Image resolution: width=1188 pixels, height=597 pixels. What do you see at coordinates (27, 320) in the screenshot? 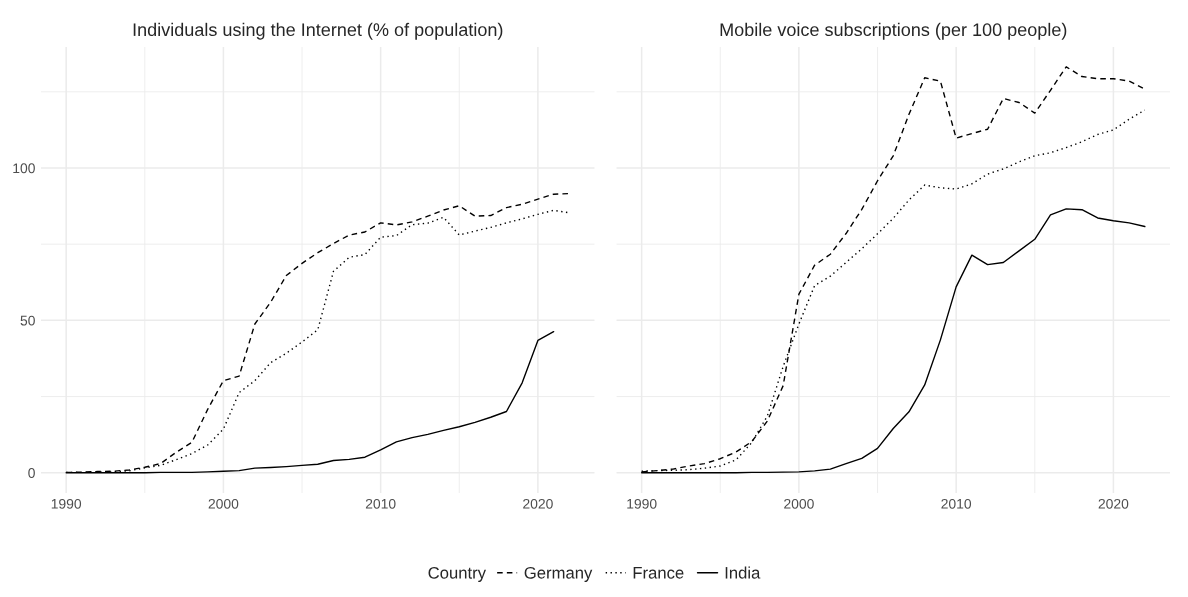
I see `y-tick-label: 50` at bounding box center [27, 320].